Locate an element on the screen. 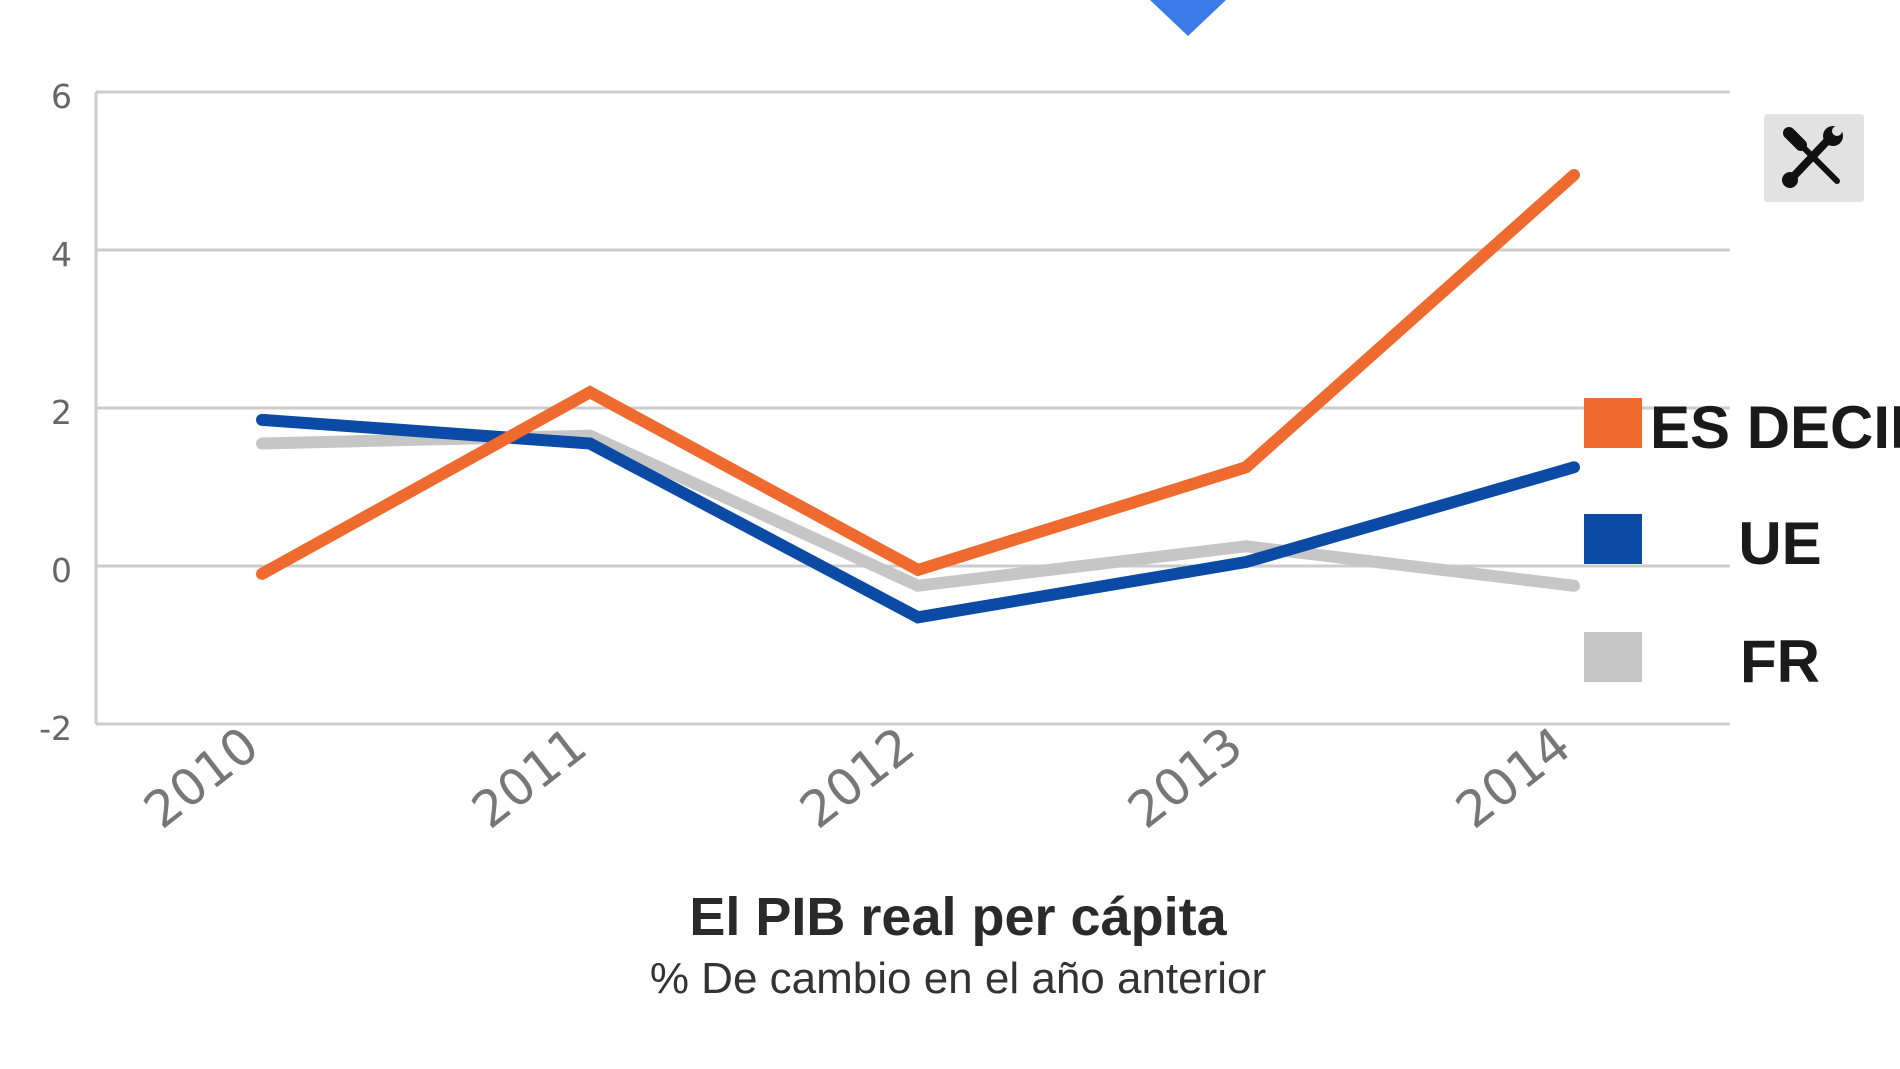  y-tick-label: -2 is located at coordinates (55, 728).